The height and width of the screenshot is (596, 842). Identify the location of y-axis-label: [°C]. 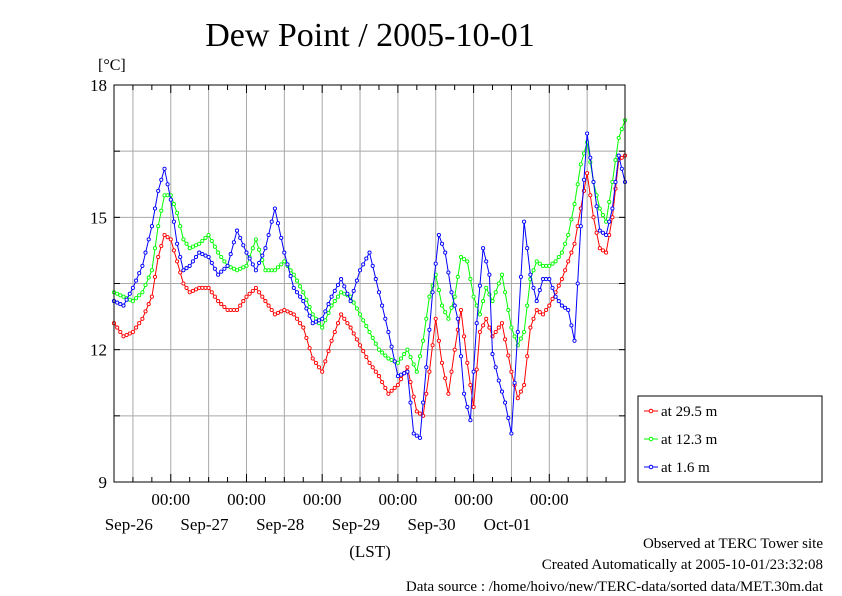
(112, 65).